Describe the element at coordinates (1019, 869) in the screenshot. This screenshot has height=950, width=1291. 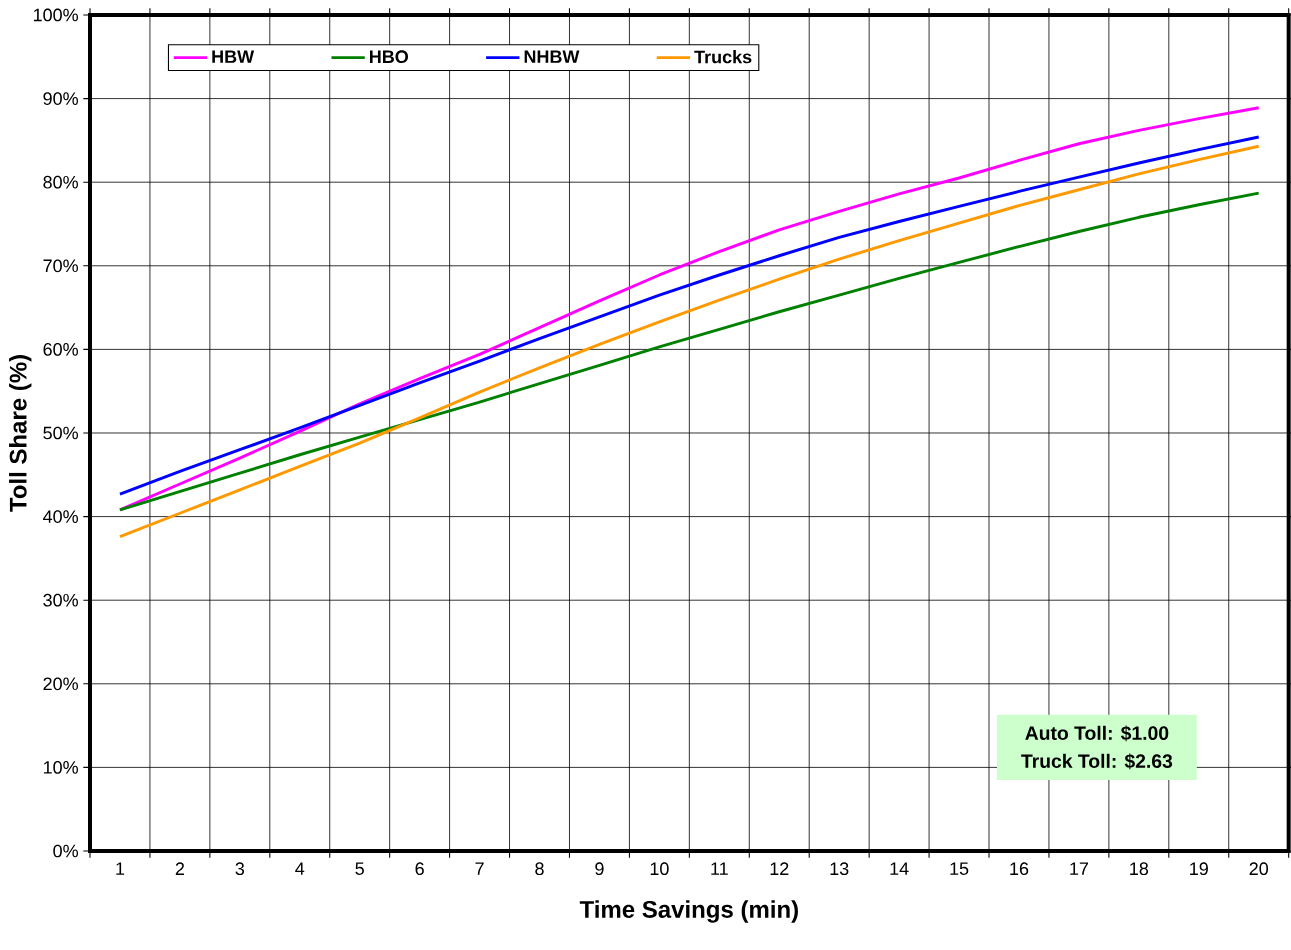
I see `x-tick-label: 16` at that location.